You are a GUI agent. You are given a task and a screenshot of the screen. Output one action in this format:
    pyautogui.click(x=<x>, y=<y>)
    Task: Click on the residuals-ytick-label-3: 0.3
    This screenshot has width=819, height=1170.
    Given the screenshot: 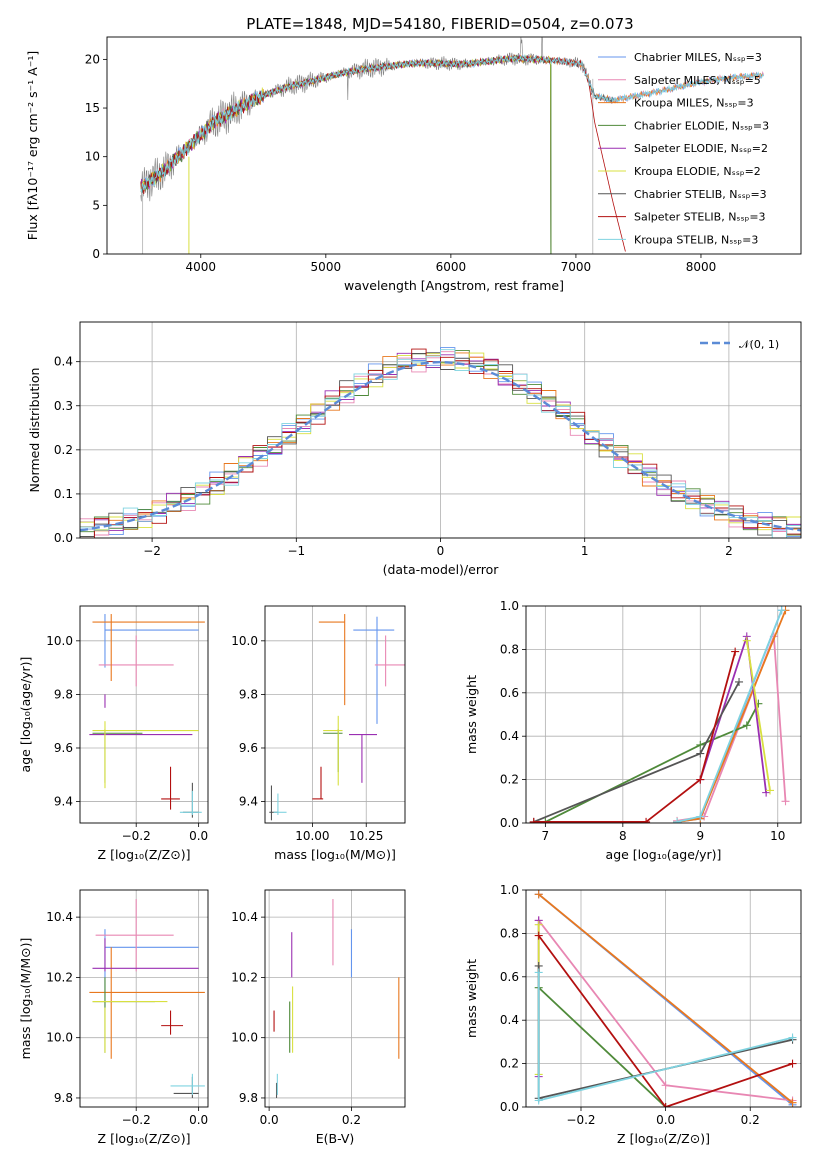 What is the action you would take?
    pyautogui.click(x=63, y=406)
    